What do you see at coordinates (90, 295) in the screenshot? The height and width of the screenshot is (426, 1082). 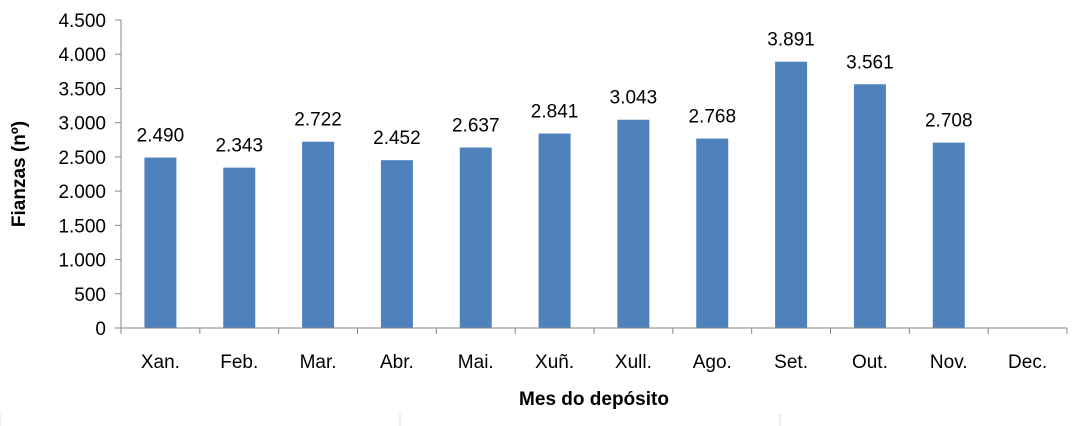 I see `y-tick-label: 500` at bounding box center [90, 295].